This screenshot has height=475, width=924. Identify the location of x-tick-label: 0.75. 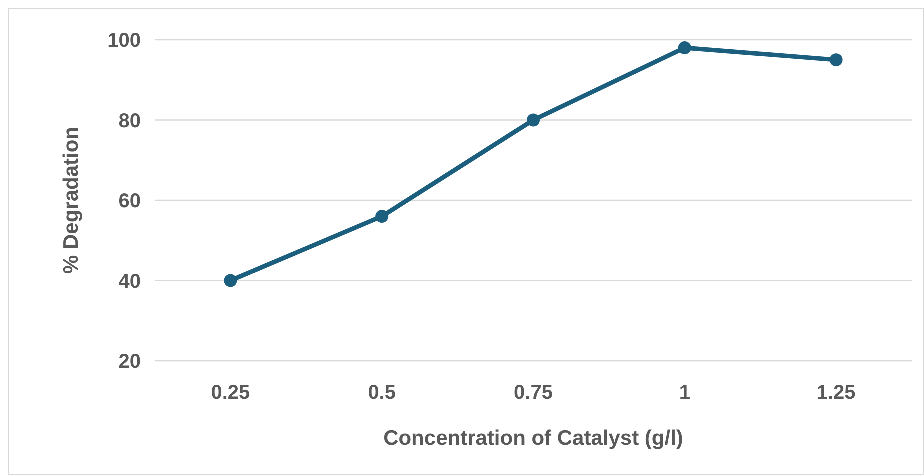
(533, 393).